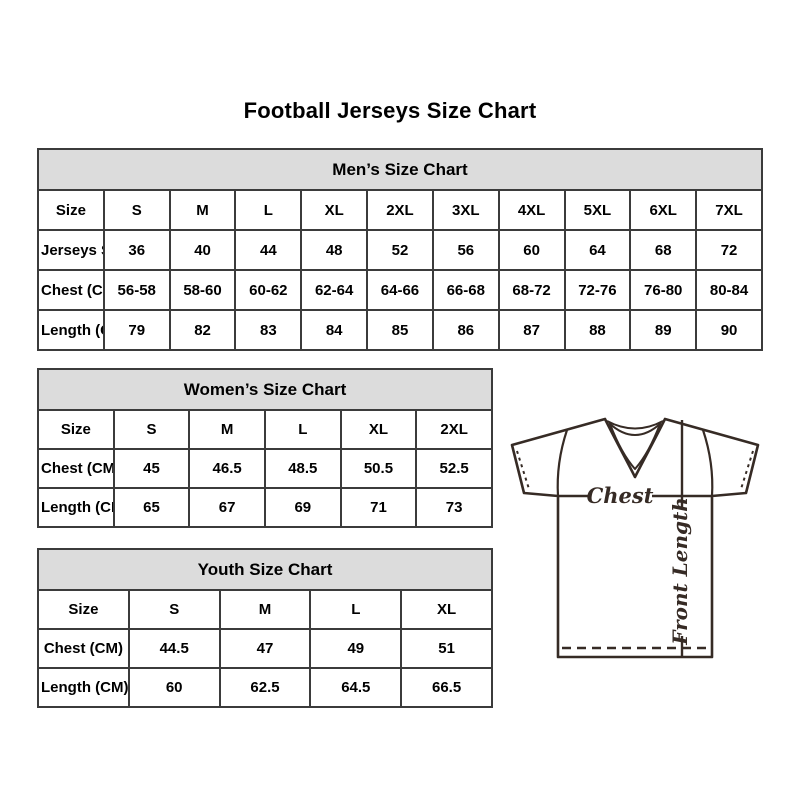 The width and height of the screenshot is (800, 800). I want to click on value-cell: 62.5, so click(265, 687).